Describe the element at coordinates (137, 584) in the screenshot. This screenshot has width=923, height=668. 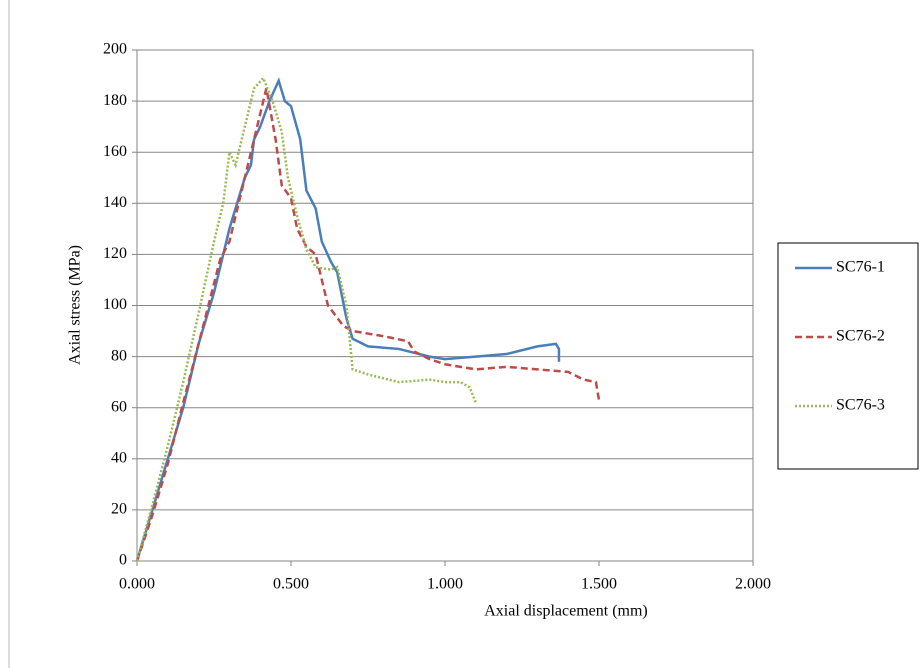
I see `x-tick-label: 0.000` at that location.